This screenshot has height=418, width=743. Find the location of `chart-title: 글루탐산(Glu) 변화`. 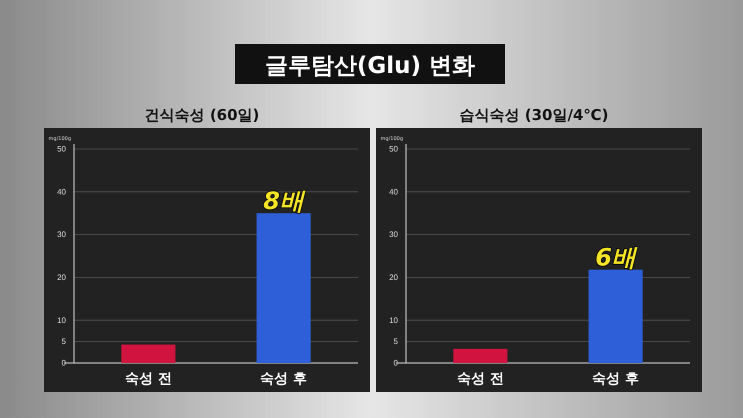

chart-title: 글루탐산(Glu) 변화 is located at coordinates (370, 66).